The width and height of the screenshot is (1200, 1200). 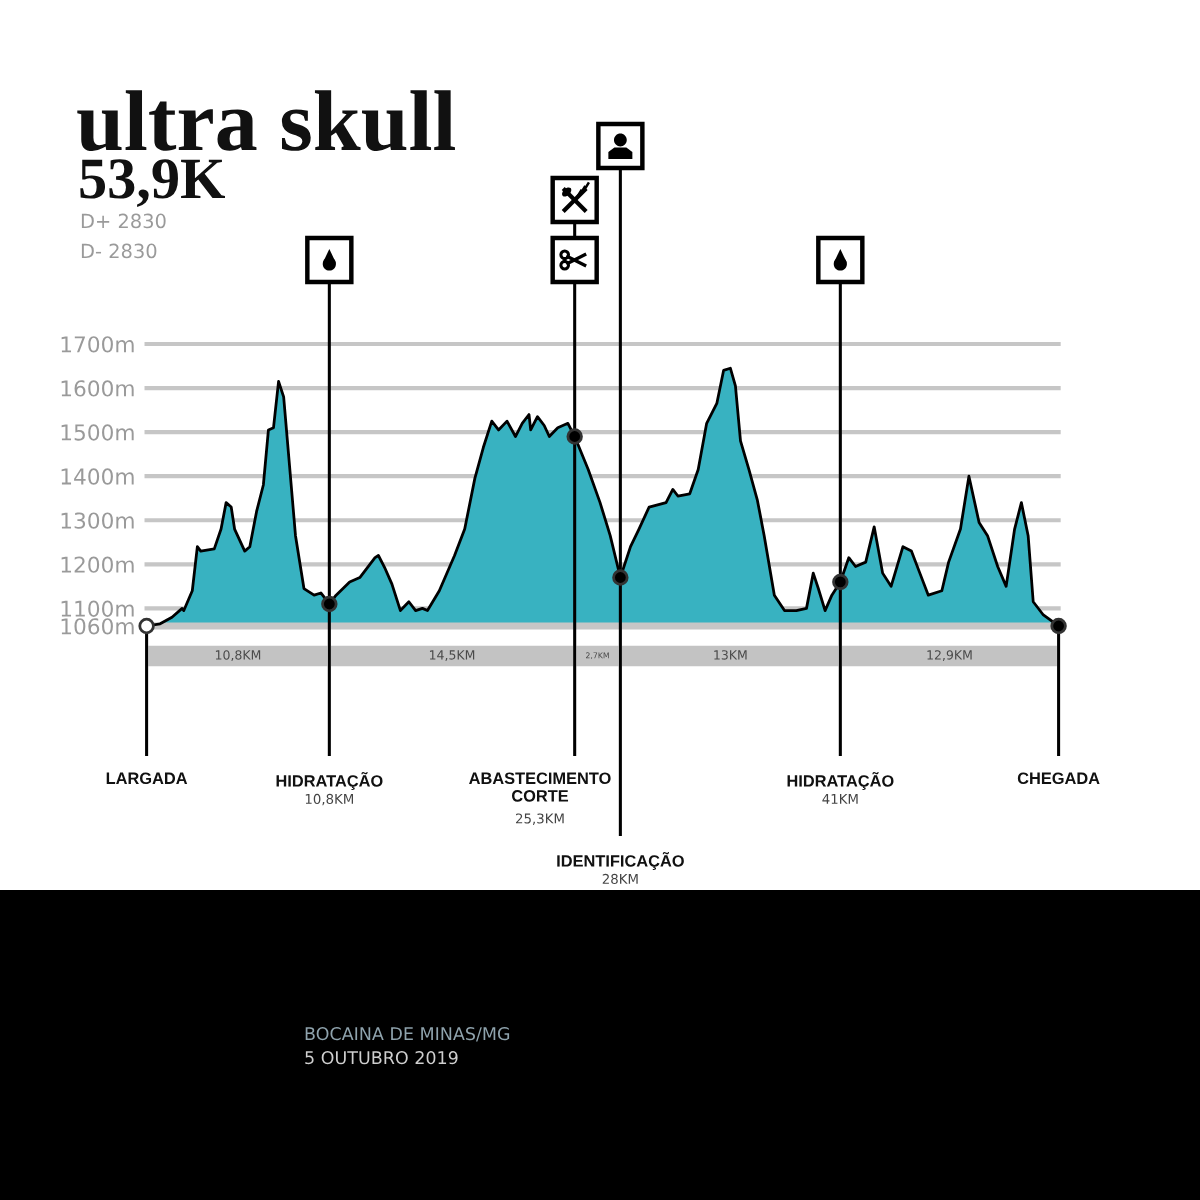 I want to click on y-tick-label: 1500m, so click(x=97, y=432).